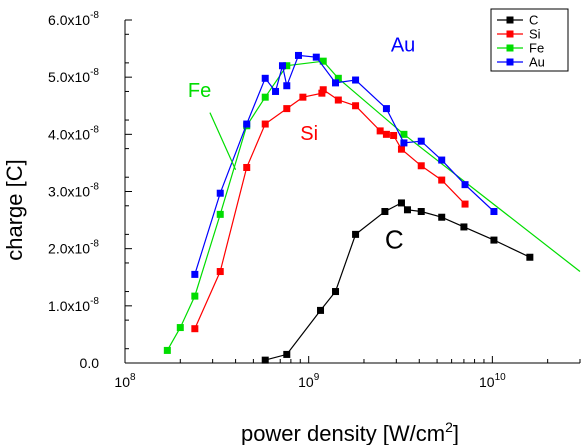 The image size is (582, 445). What do you see at coordinates (73, 19) in the screenshot?
I see `y-tick-label: 6.0x10⁻⁸` at bounding box center [73, 19].